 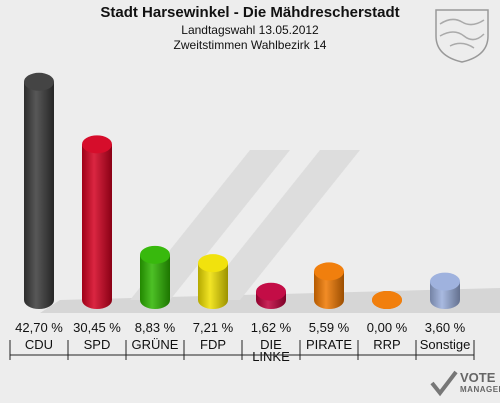 I want to click on checkmark-icon, so click(x=444, y=383).